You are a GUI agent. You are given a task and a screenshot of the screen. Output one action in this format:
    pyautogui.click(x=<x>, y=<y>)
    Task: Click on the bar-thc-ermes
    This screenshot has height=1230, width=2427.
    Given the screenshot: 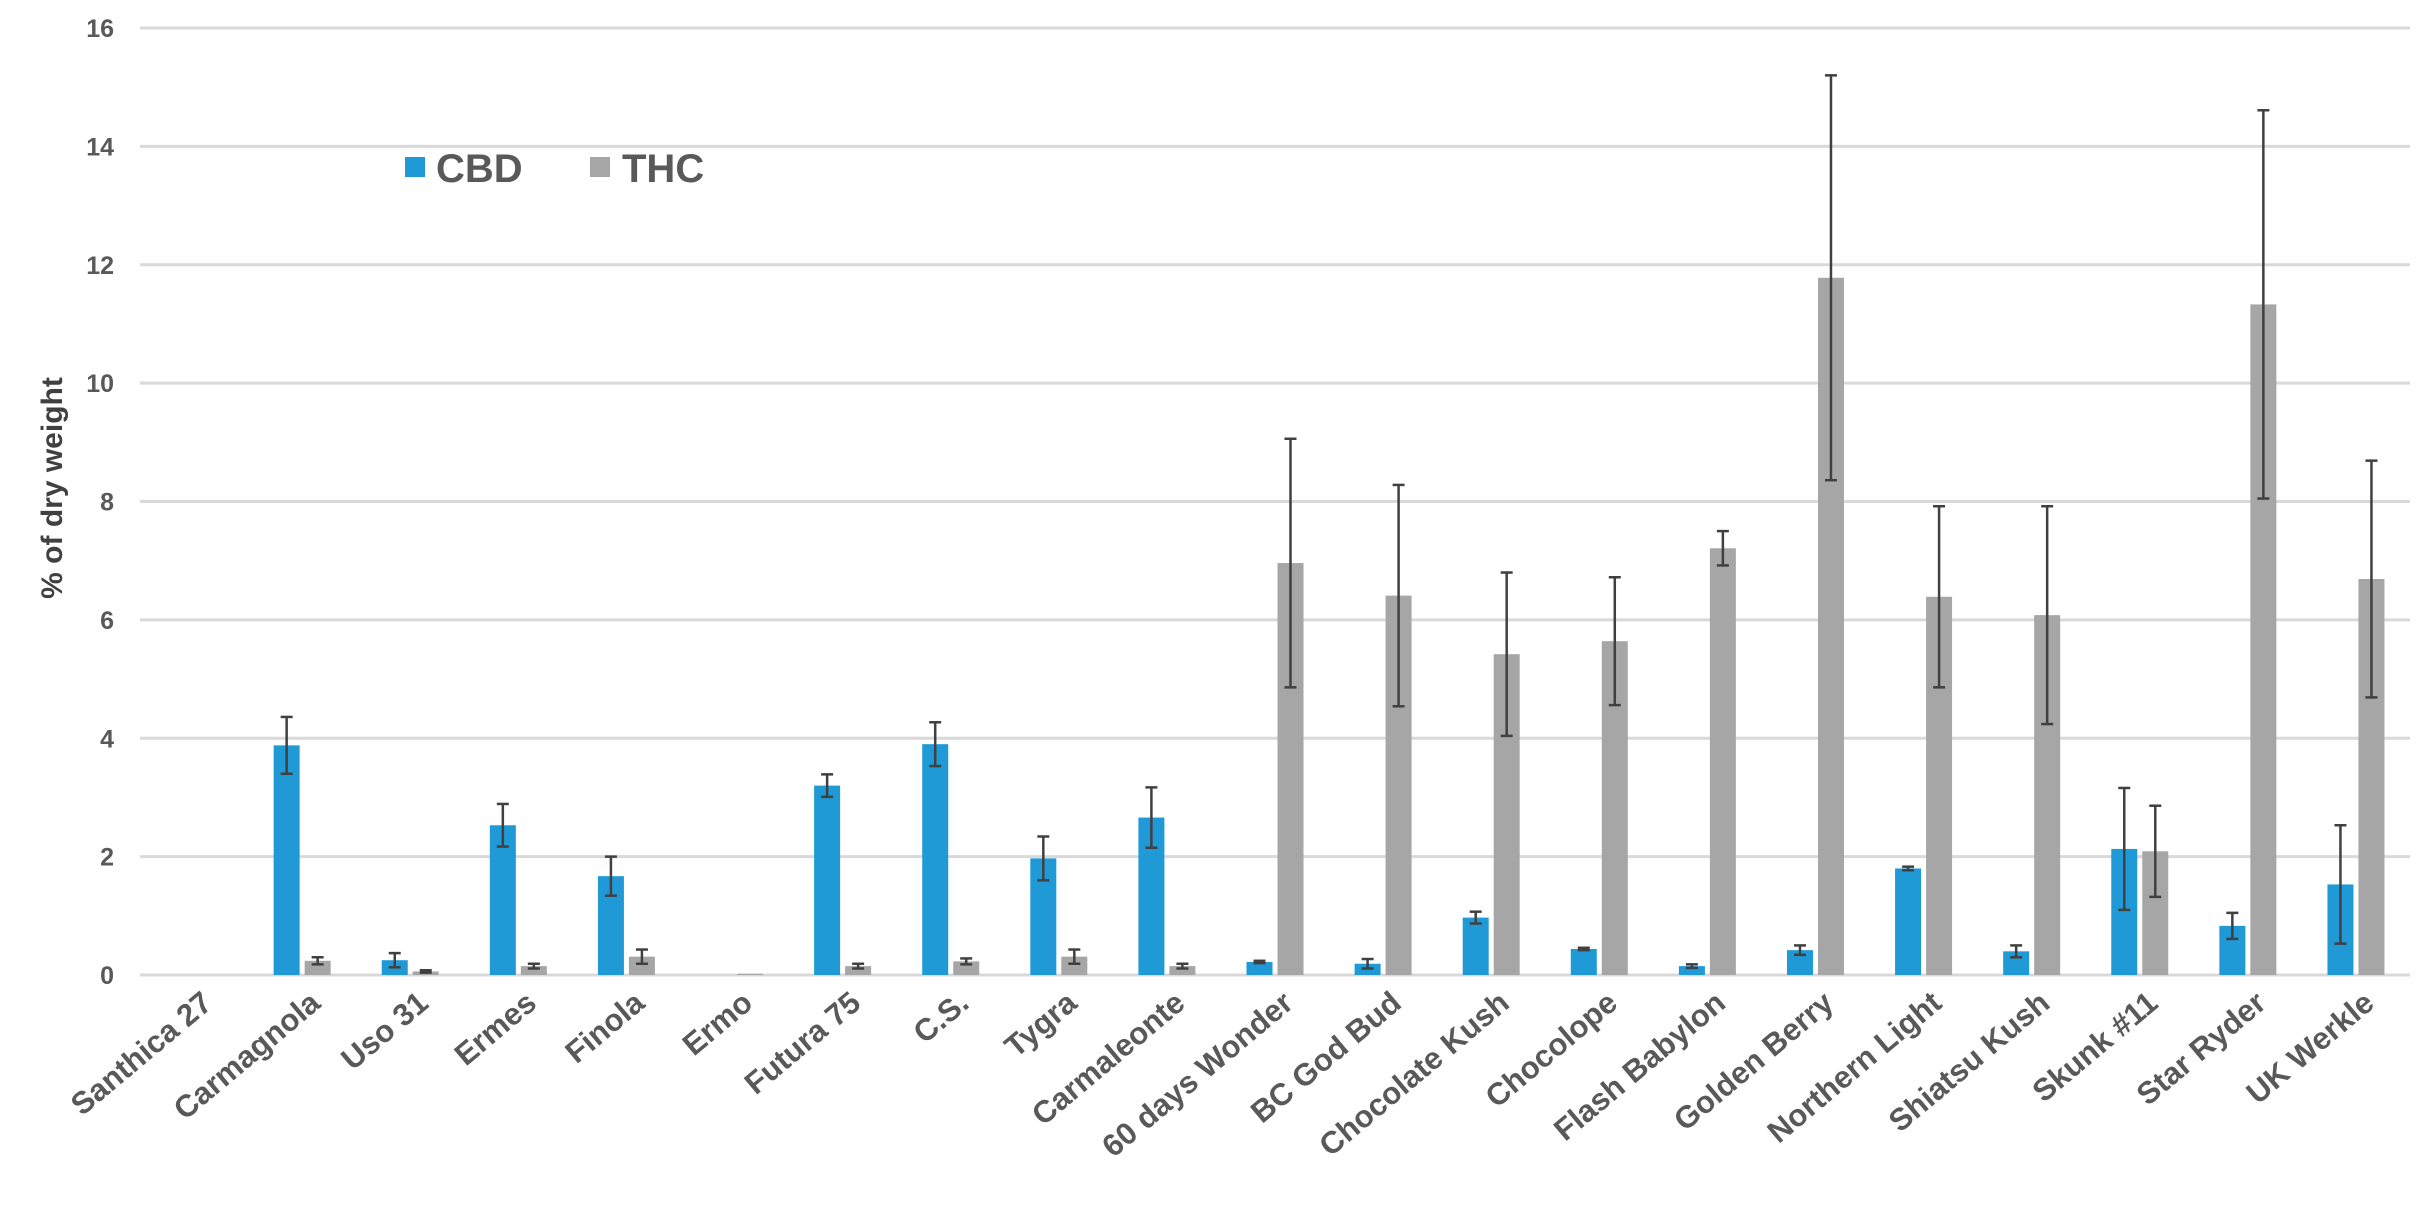 What is the action you would take?
    pyautogui.click(x=533, y=970)
    